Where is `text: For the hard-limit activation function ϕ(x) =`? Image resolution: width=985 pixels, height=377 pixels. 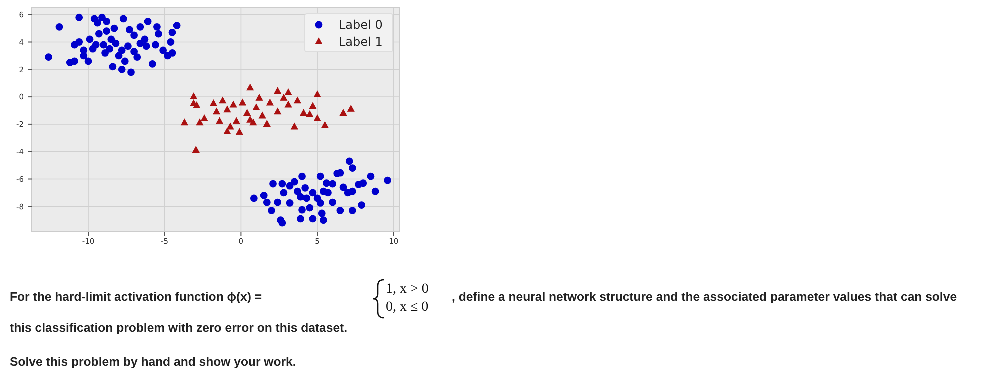
text: For the hard-limit activation function ϕ(x) = is located at coordinates (136, 297).